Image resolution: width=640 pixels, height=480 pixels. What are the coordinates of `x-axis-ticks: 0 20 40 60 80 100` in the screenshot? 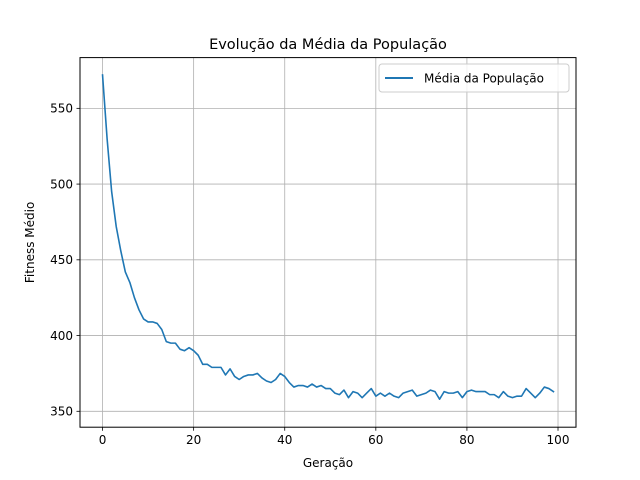 It's located at (334, 437).